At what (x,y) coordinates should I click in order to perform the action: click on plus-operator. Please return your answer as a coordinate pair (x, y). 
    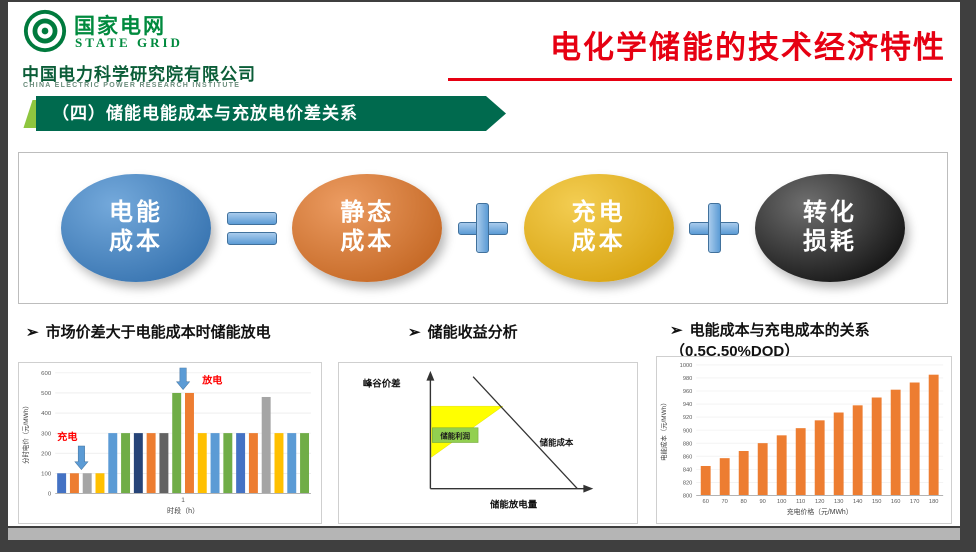
    Looking at the image, I should click on (714, 228).